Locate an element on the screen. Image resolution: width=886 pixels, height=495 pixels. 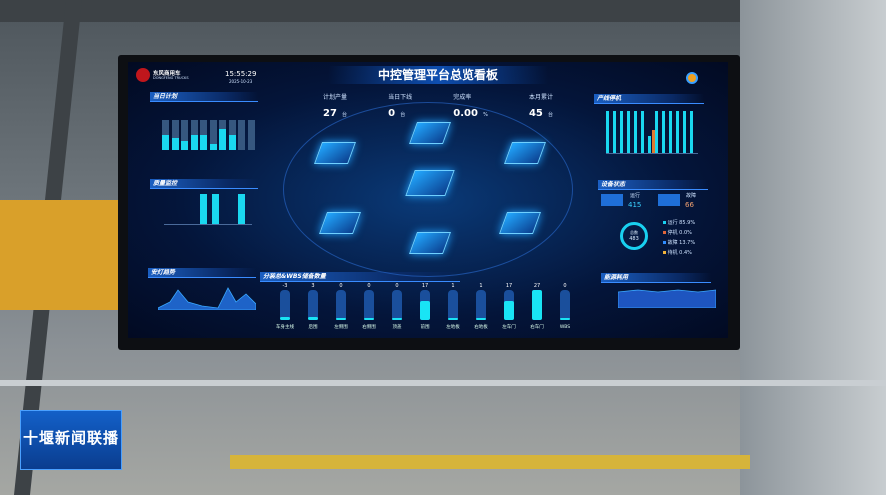
fault-count: 66 is located at coordinates (689, 205).